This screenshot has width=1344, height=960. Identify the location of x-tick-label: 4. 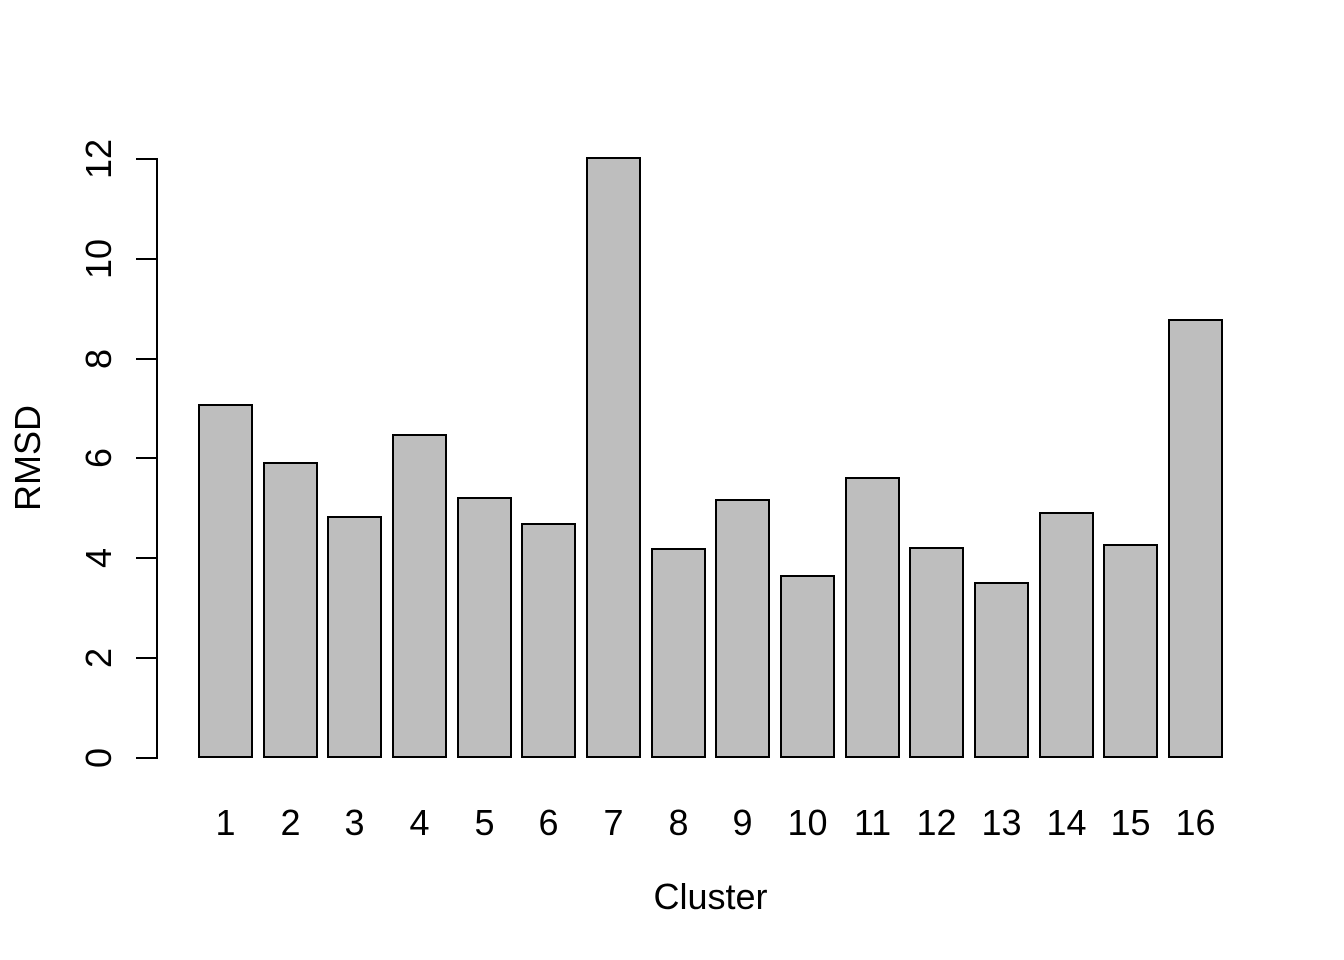
(419, 822).